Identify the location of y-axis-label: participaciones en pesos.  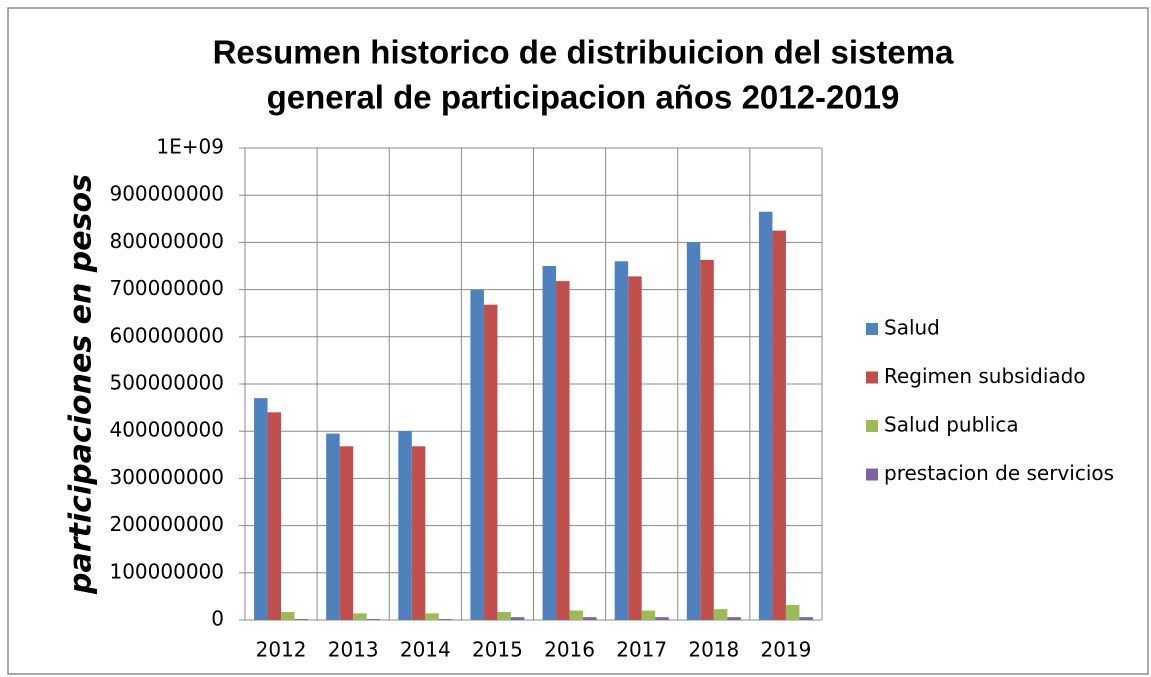
(81, 384).